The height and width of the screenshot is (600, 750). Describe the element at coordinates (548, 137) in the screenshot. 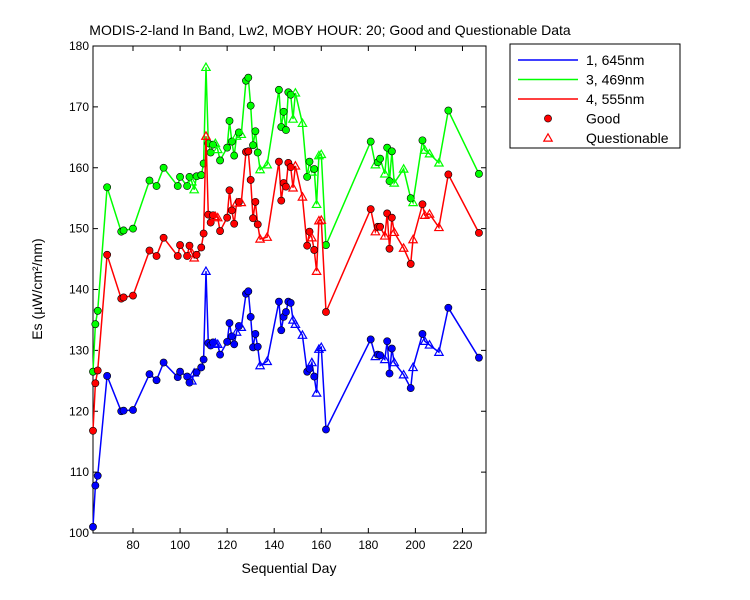

I see `legend-triangle-swatch` at that location.